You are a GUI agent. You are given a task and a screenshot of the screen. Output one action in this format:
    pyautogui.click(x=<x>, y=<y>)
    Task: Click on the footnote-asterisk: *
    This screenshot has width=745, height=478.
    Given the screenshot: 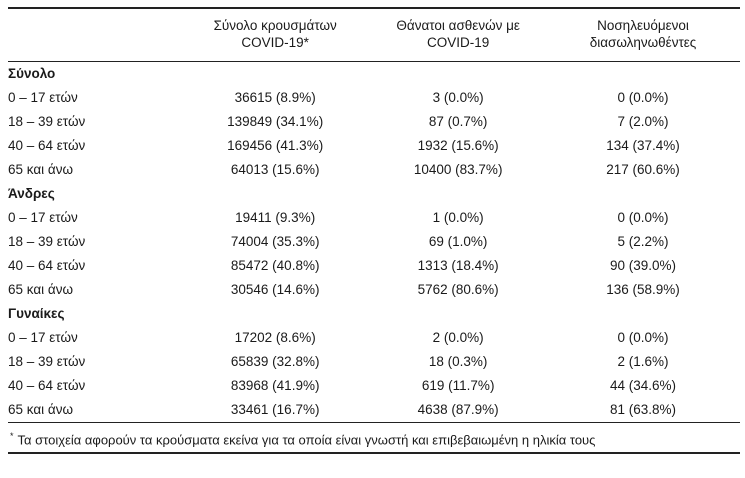 What is the action you would take?
    pyautogui.click(x=12, y=436)
    